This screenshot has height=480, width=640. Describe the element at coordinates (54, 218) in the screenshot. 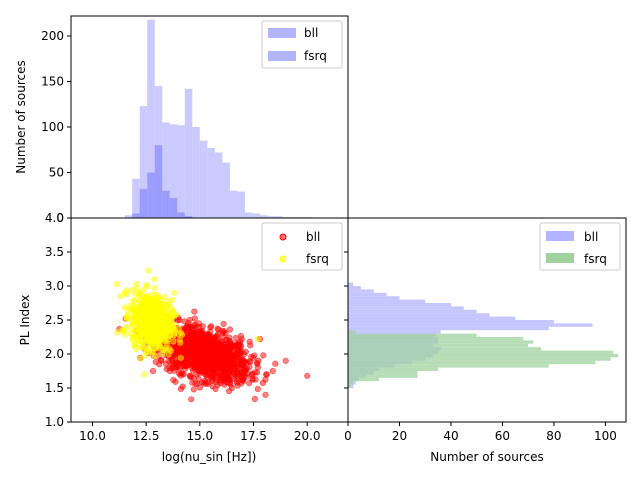

I see `scatter-y-tick-label: 4.0` at that location.